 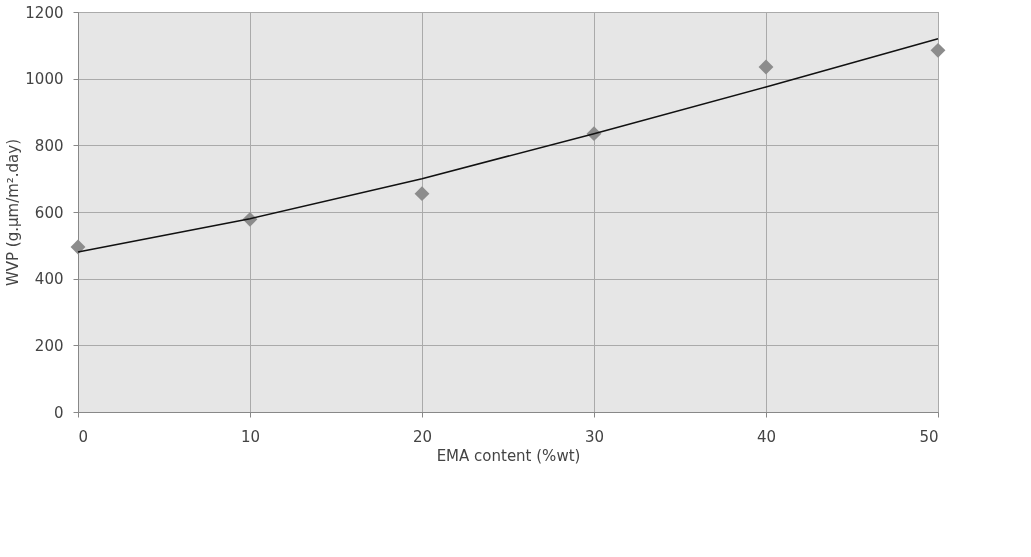 What do you see at coordinates (594, 436) in the screenshot?
I see `x-tick-label: 30` at bounding box center [594, 436].